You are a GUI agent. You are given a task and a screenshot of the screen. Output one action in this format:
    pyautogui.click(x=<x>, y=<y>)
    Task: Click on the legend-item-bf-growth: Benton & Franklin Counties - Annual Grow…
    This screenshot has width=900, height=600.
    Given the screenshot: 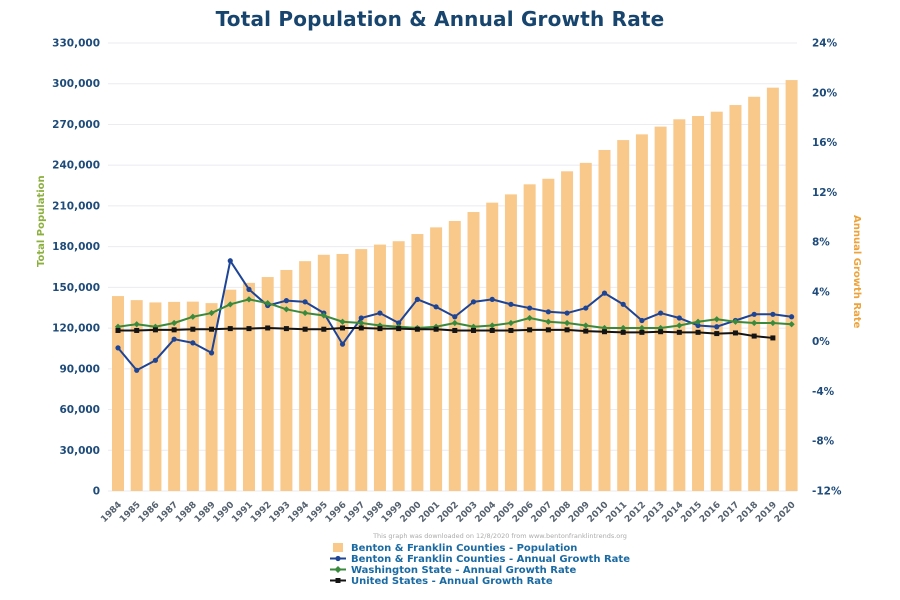 What is the action you would take?
    pyautogui.click(x=480, y=559)
    